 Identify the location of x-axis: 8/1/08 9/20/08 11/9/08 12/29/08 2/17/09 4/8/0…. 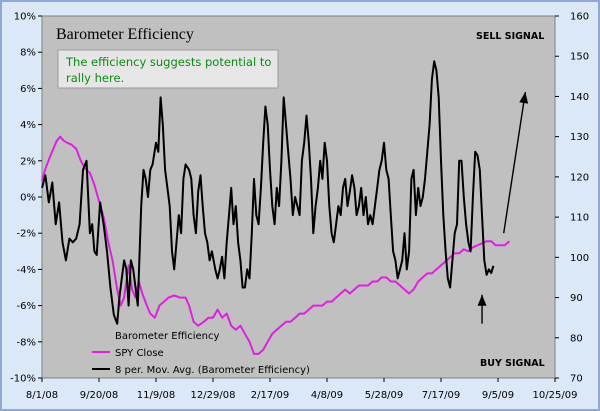
(302, 389).